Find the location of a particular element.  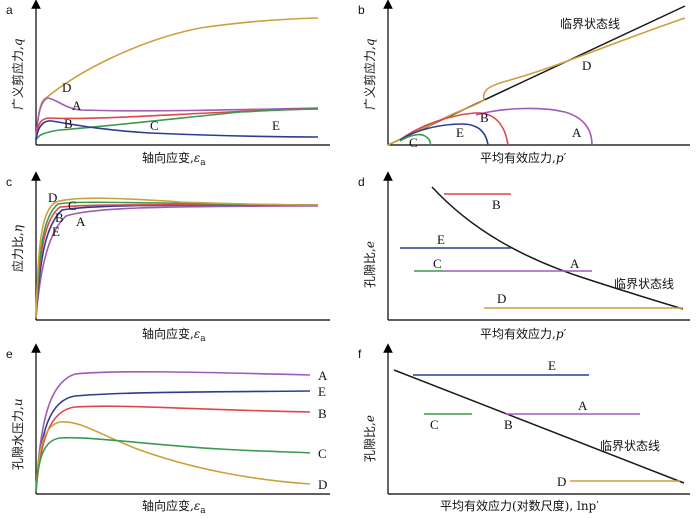

panel-e-ylabel: 孔隙水压力, is located at coordinates (18, 438).